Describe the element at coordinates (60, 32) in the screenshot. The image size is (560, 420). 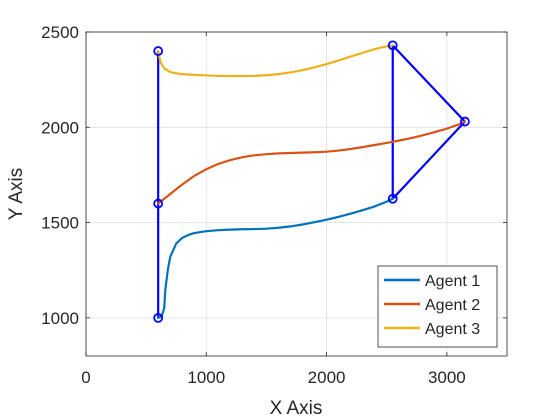
I see `y-tick-label: 2500` at that location.